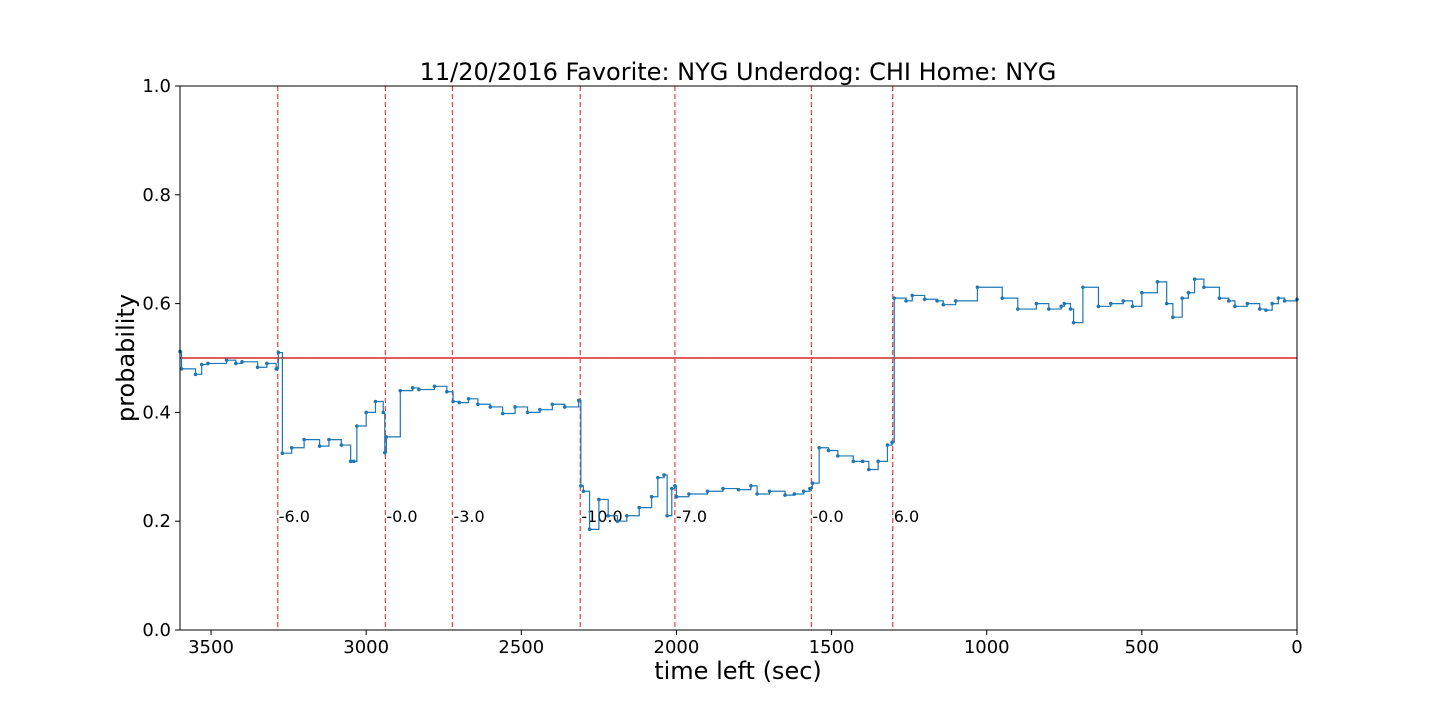 The height and width of the screenshot is (720, 1440). Describe the element at coordinates (156, 630) in the screenshot. I see `y-tick-label: 0.0` at that location.